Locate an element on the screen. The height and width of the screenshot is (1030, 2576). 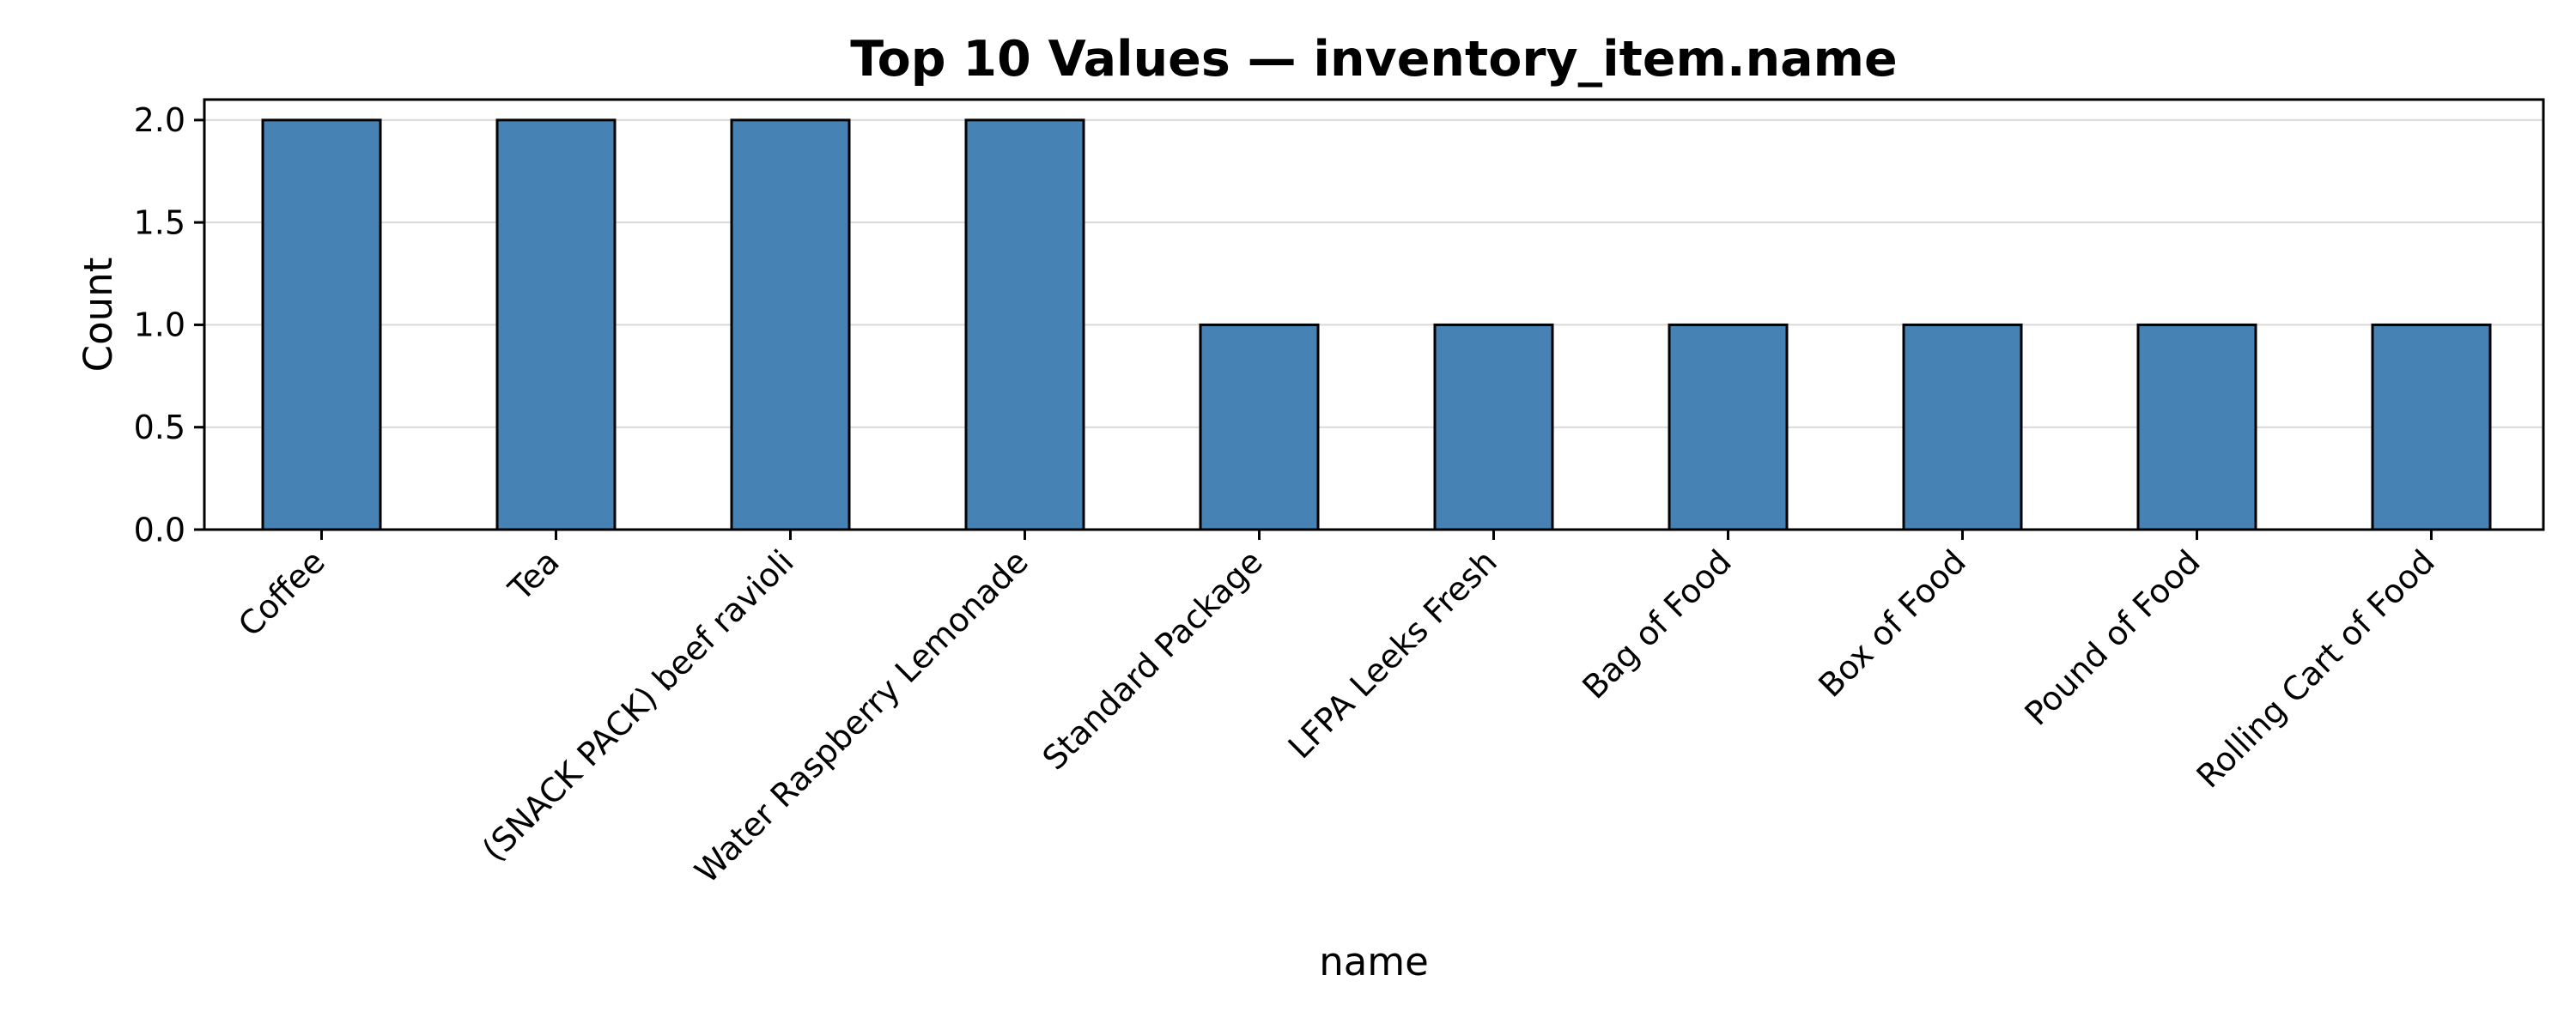
x-tick-label: Pound of Food is located at coordinates (2113, 637).